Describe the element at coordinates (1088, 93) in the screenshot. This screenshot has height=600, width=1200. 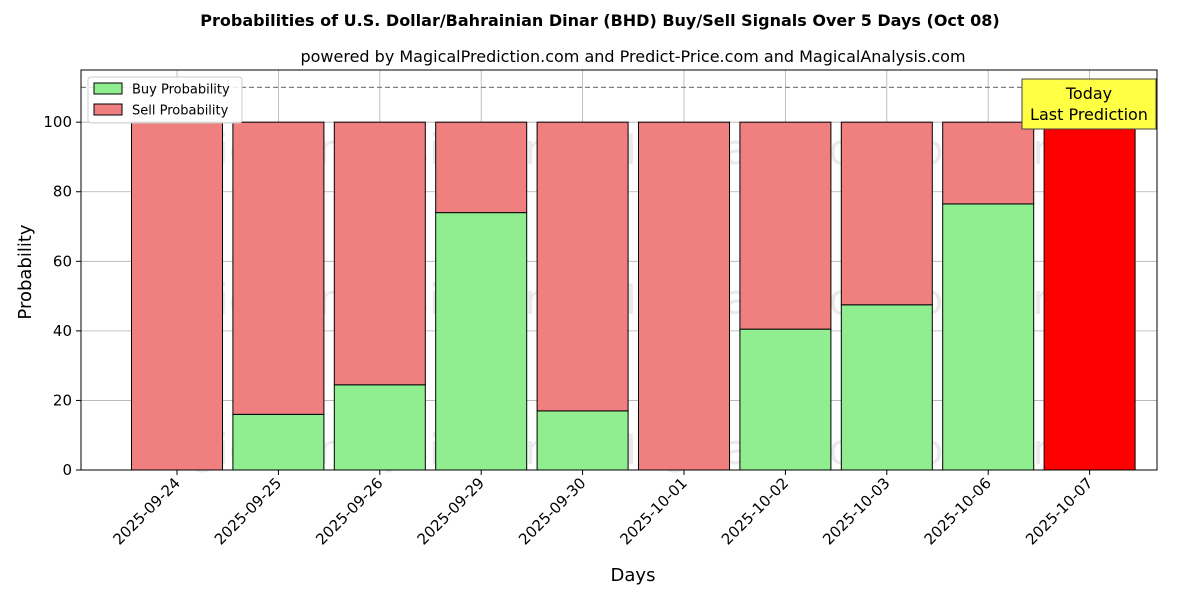
I see `annotation-text: Today` at that location.